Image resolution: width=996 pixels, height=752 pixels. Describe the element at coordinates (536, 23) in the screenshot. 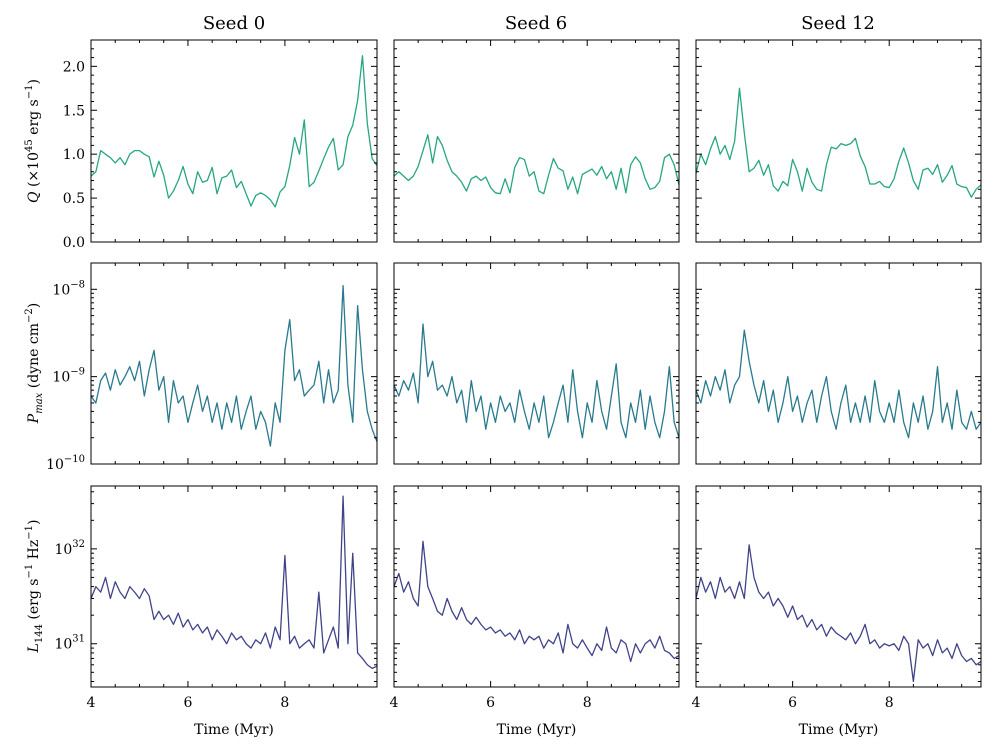

I see `column-title-seed-6: Seed 6` at that location.